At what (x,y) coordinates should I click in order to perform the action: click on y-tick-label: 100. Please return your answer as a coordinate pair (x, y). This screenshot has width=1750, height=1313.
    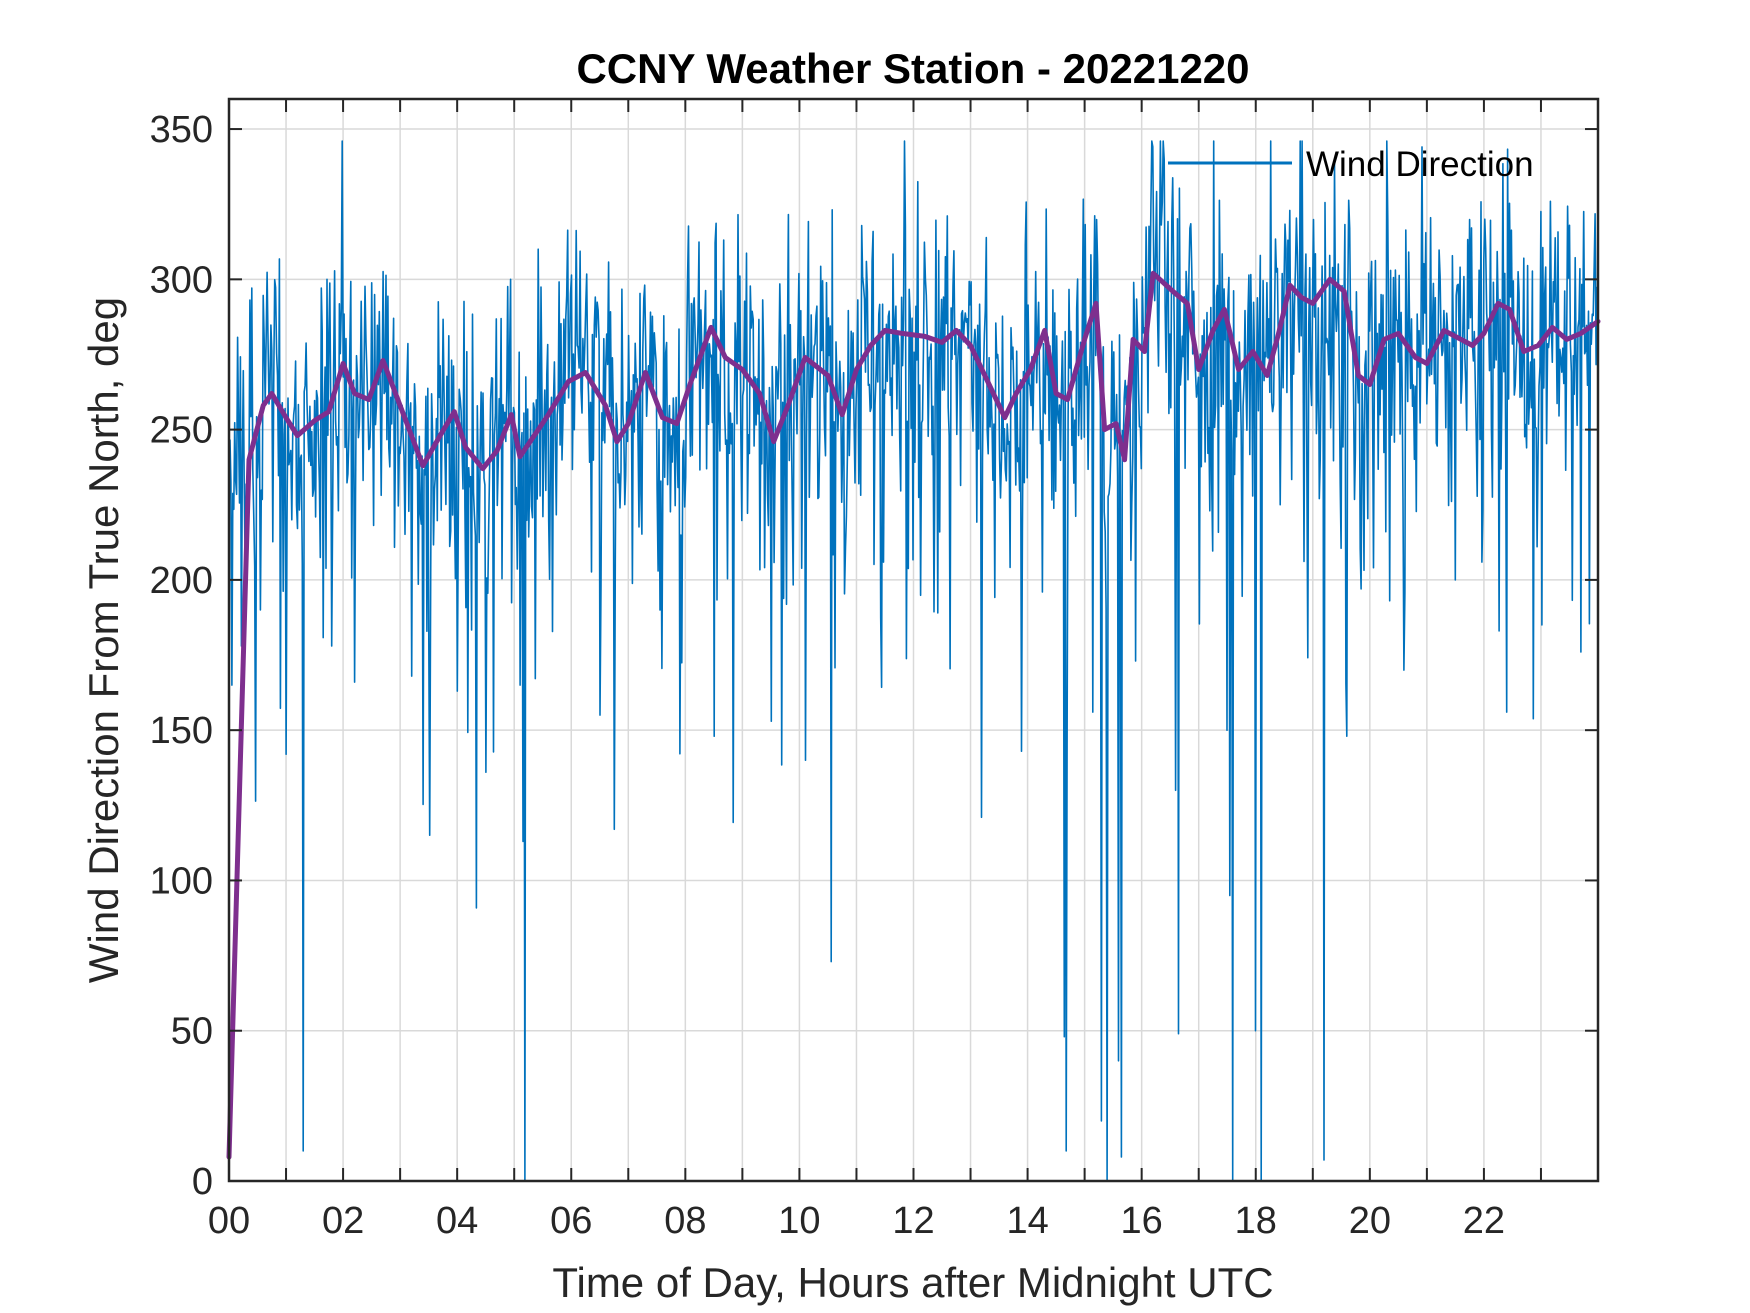
    Looking at the image, I should click on (181, 881).